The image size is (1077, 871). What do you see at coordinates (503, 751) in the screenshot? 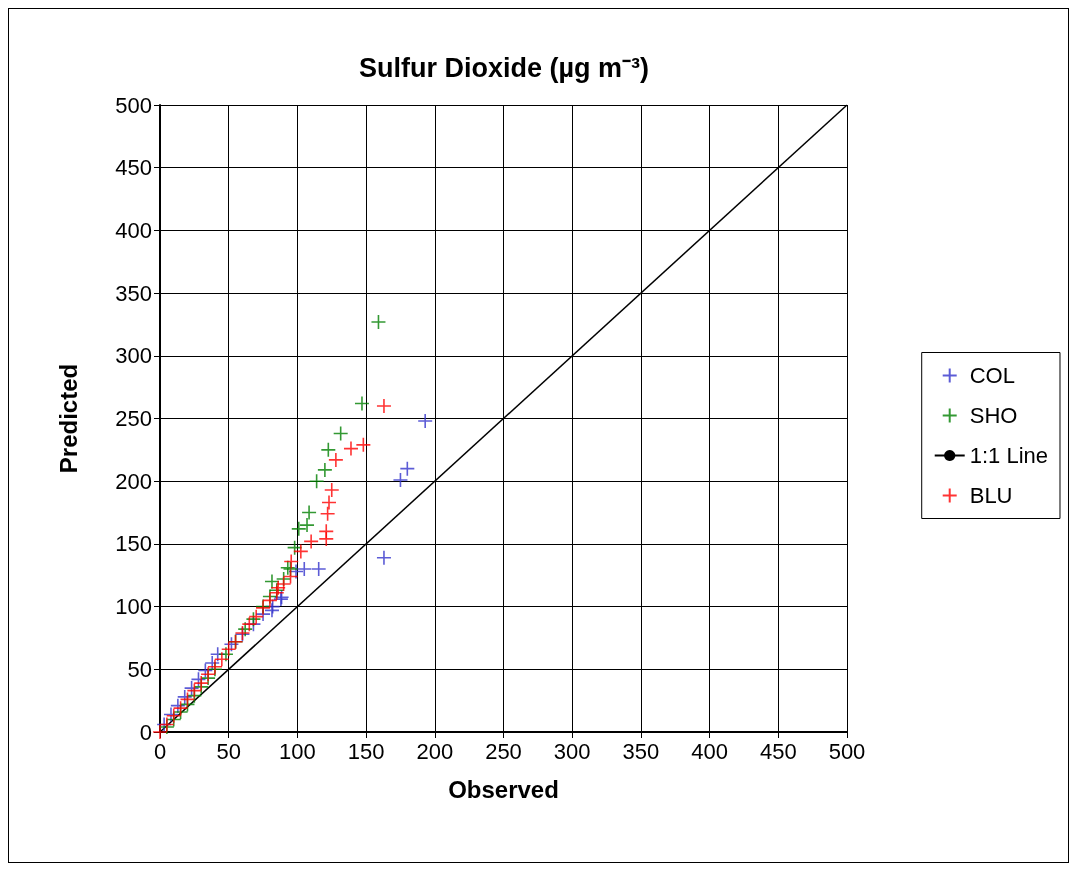
I see `x-tick-label: 250` at bounding box center [503, 751].